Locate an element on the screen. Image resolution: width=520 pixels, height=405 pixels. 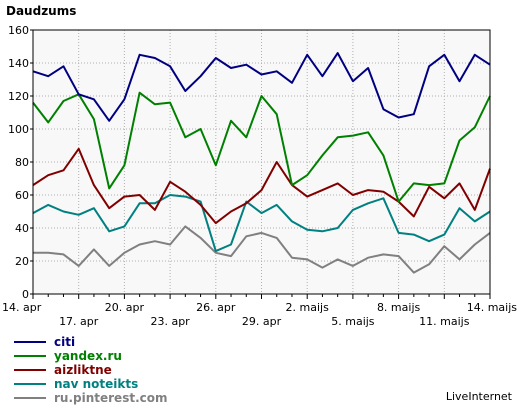
legend-label-aizliktne: aizliktne is located at coordinates (83, 370).